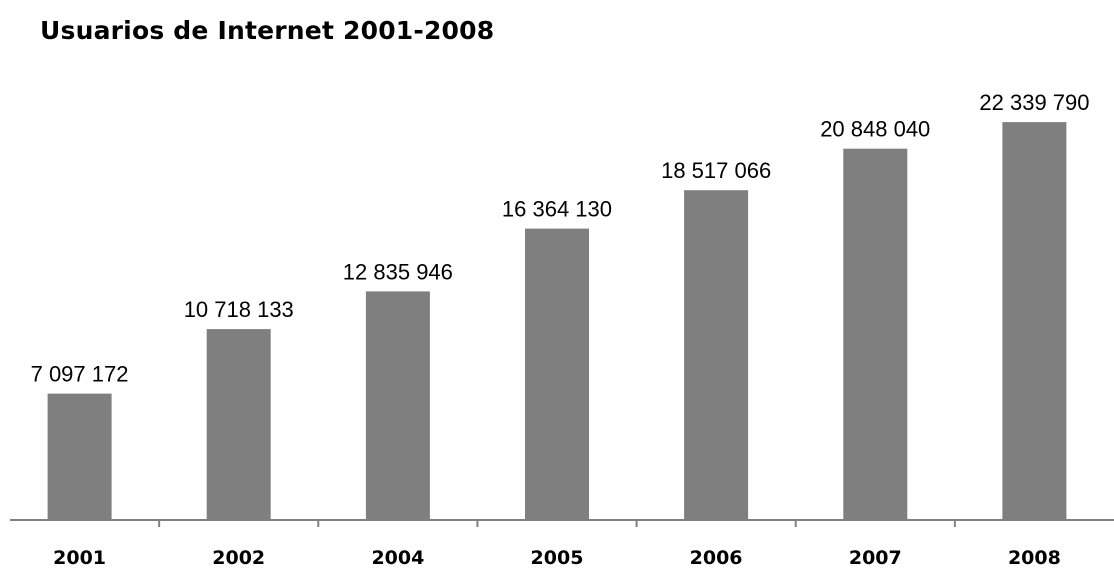 Image resolution: width=1114 pixels, height=570 pixels. Describe the element at coordinates (557, 209) in the screenshot. I see `data-label: 16 364 130` at that location.